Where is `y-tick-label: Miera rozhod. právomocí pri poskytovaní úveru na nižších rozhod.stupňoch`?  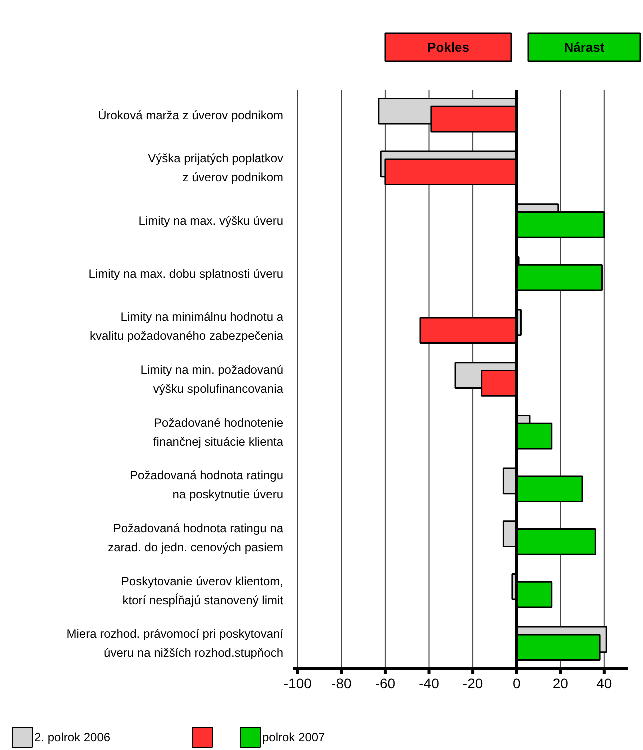
y-tick-label: Miera rozhod. právomocí pri poskytovaní úveru na nižších rozhod.stupňoch is located at coordinates (175, 643).